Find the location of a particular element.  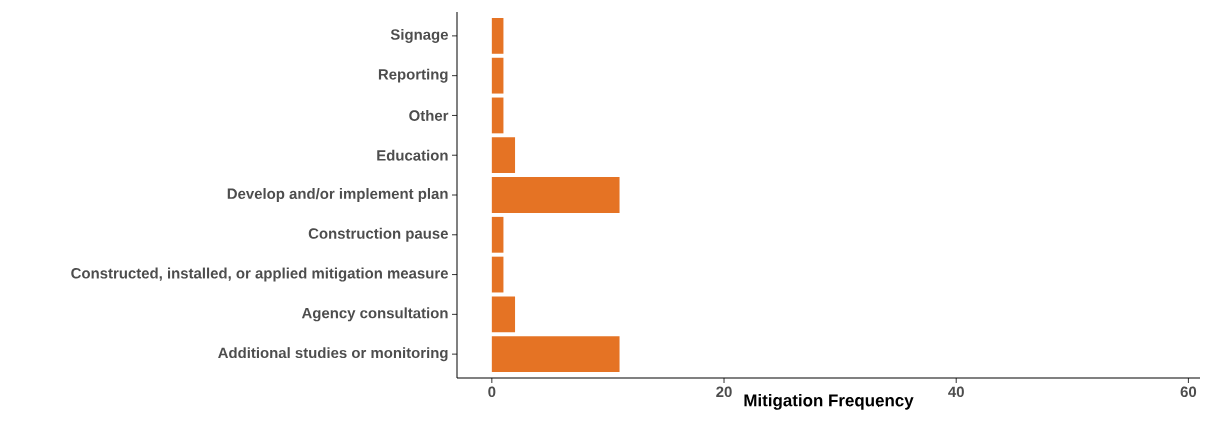

y-tick-label: Construction pause is located at coordinates (378, 234).